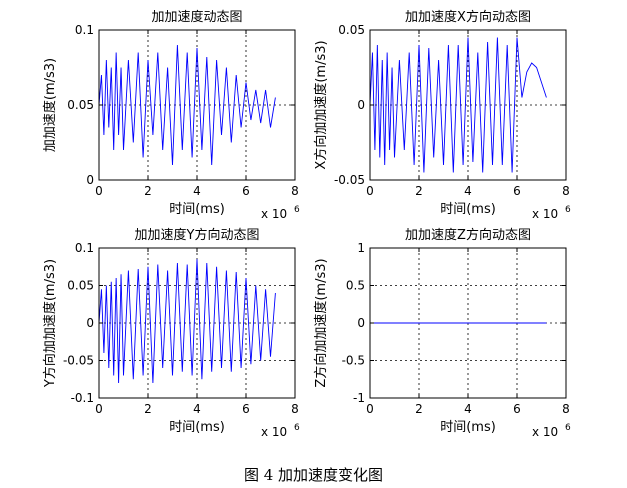 Image resolution: width=627 pixels, height=488 pixels. I want to click on y-tick-label: 1, so click(361, 248).